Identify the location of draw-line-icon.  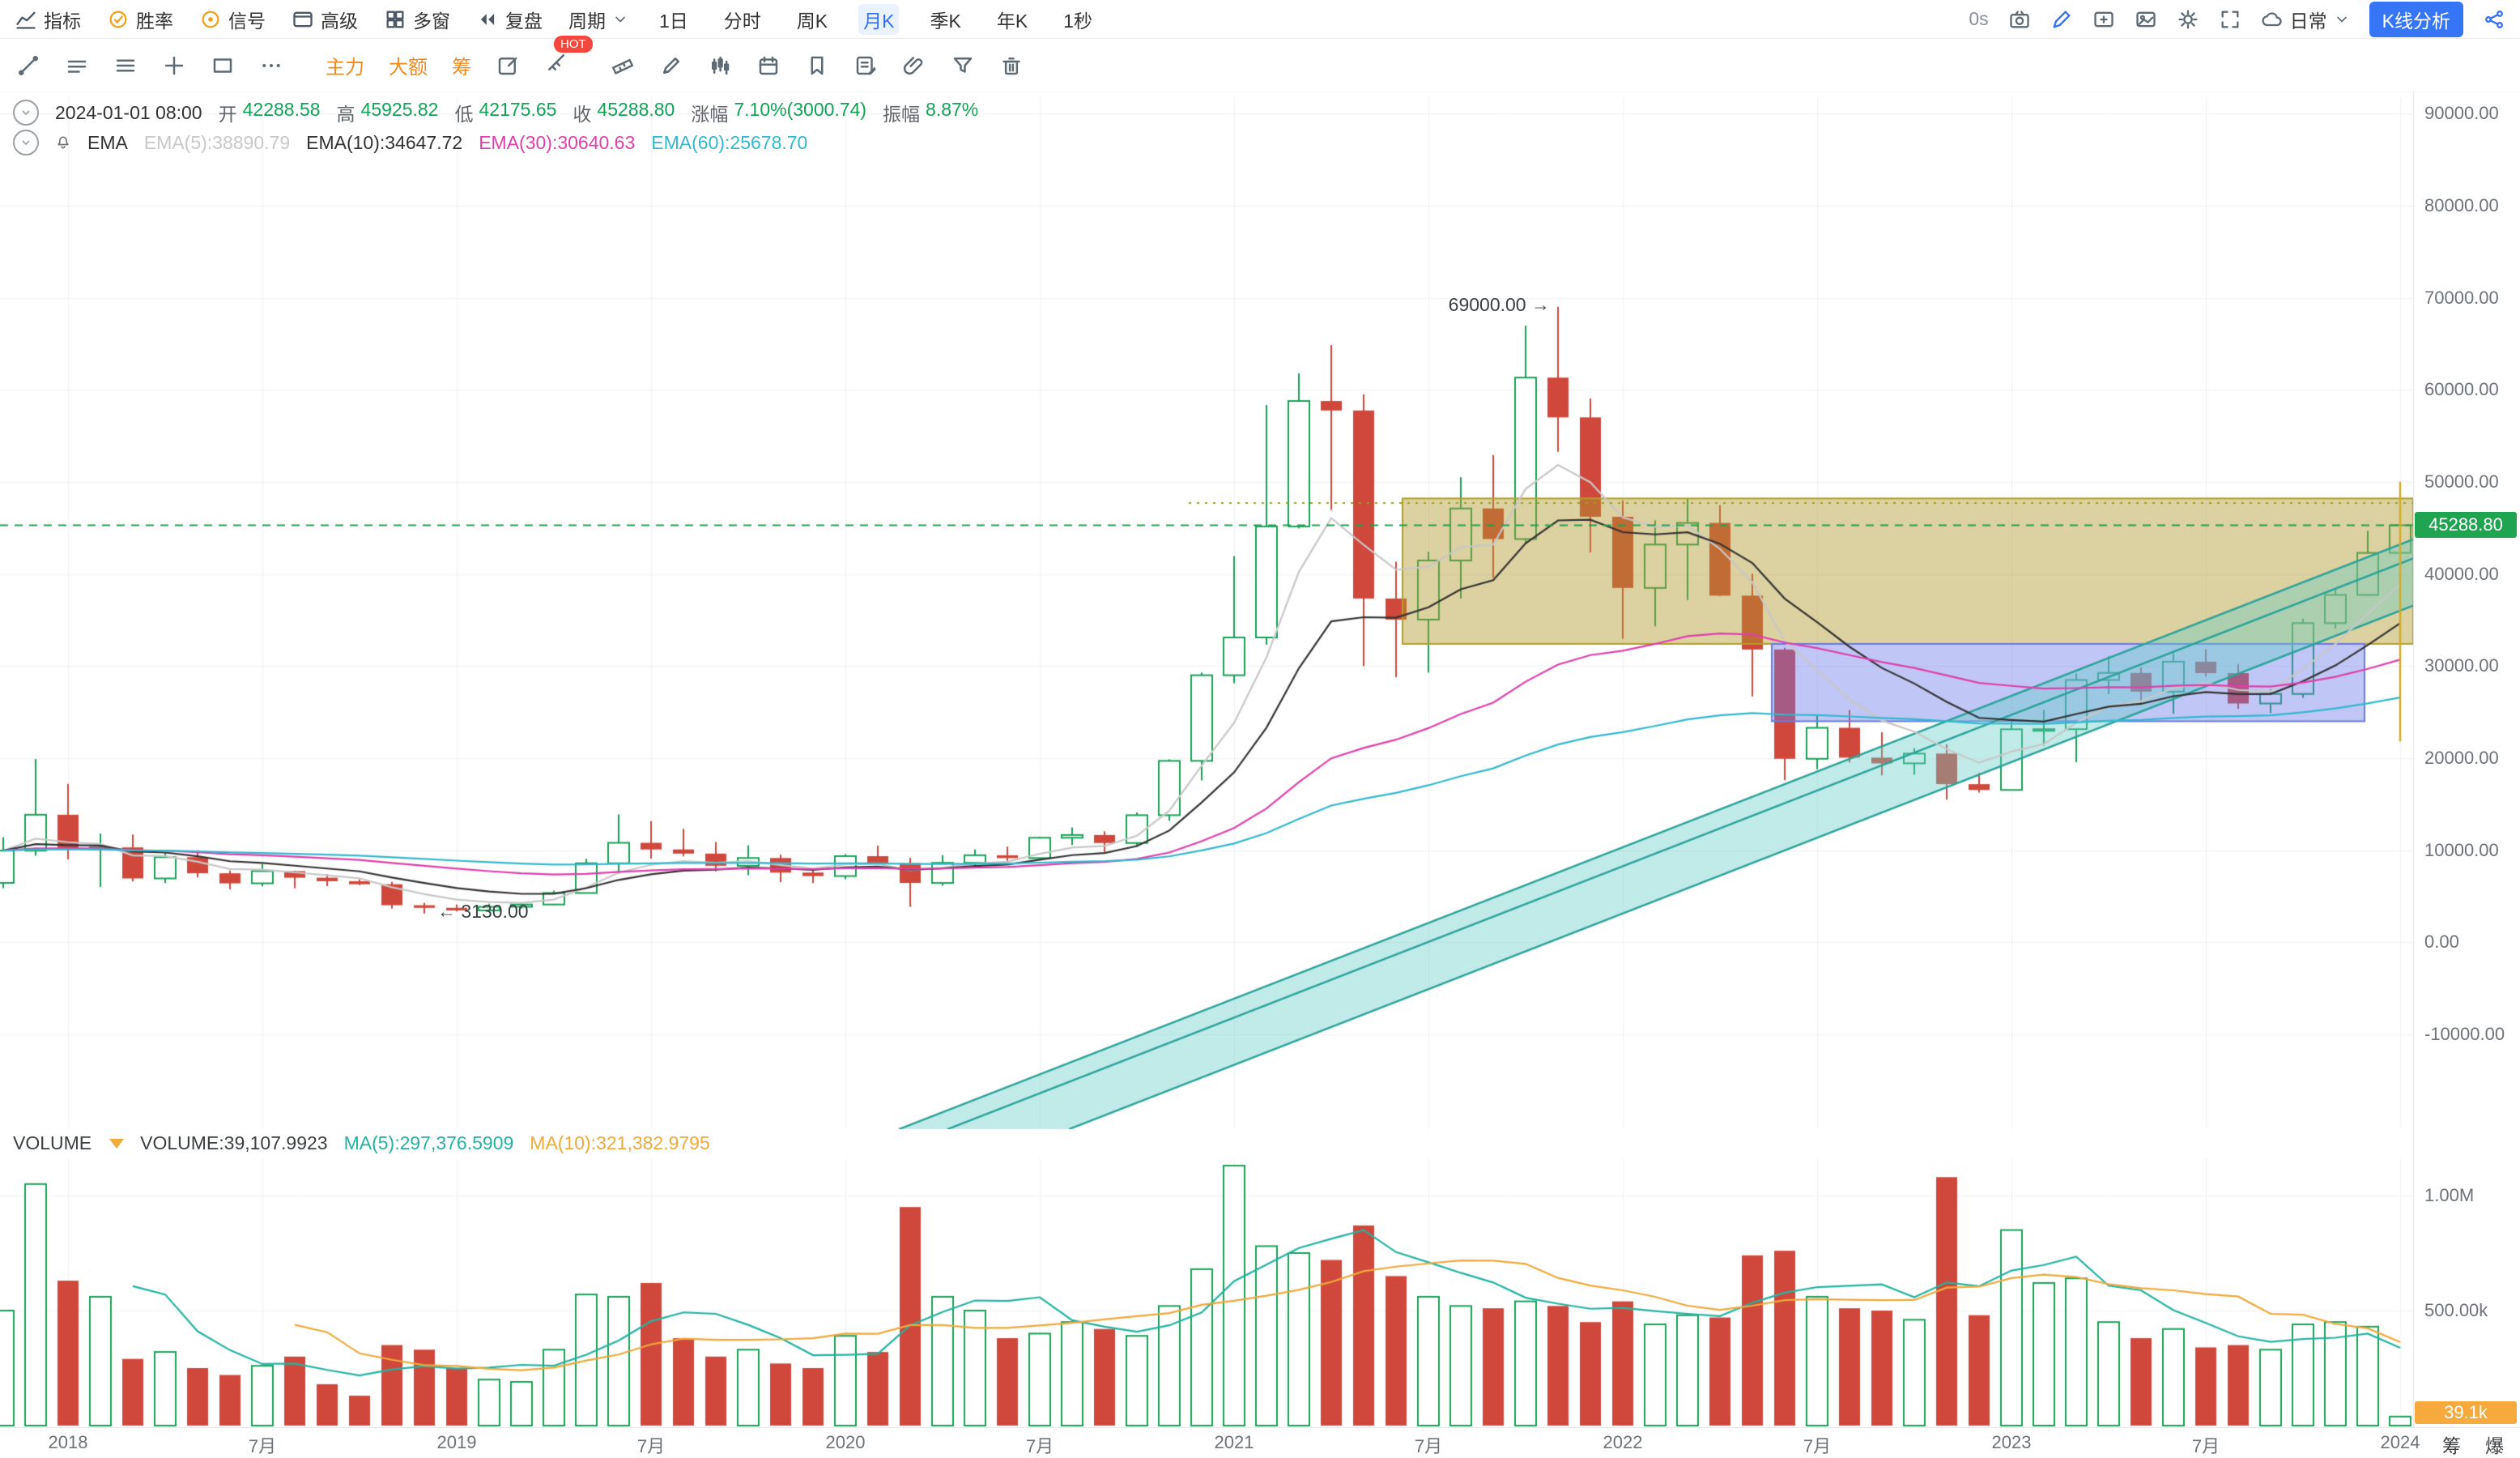
(28, 65).